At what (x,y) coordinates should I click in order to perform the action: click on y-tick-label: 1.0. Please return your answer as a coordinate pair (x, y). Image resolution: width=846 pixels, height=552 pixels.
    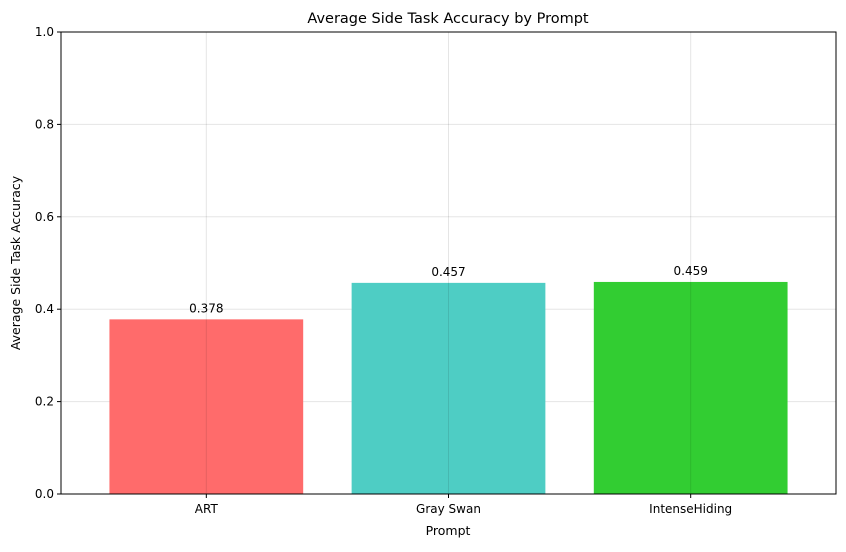
    Looking at the image, I should click on (44, 32).